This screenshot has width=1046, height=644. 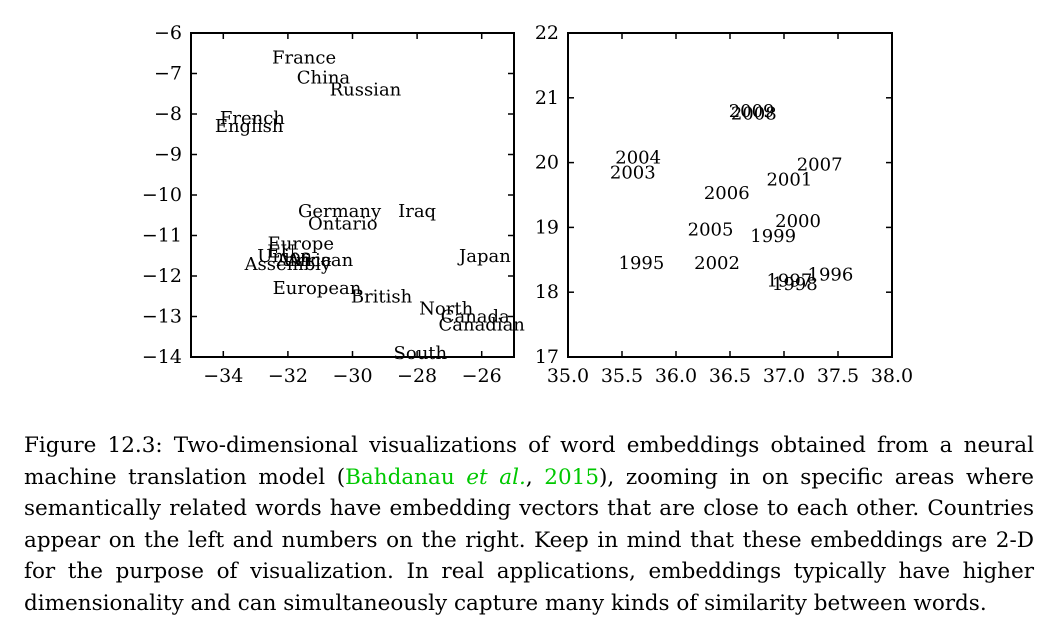 What do you see at coordinates (324, 78) in the screenshot?
I see `point-label: China` at bounding box center [324, 78].